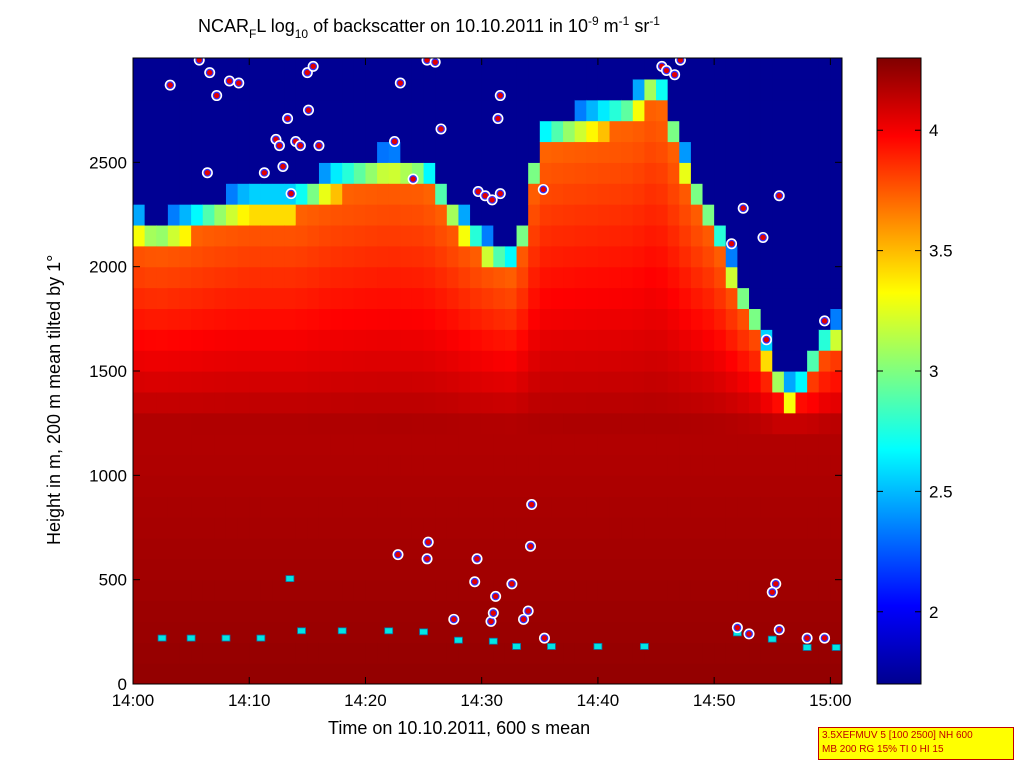 The width and height of the screenshot is (1023, 767). What do you see at coordinates (108, 267) in the screenshot?
I see `y-tick-label: 2000` at bounding box center [108, 267].